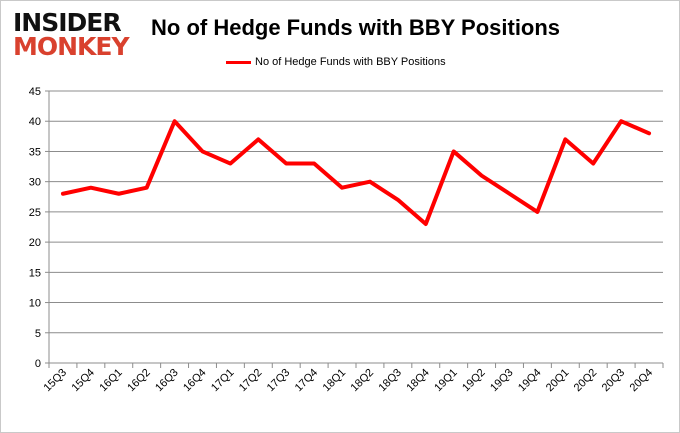  What do you see at coordinates (363, 381) in the screenshot?
I see `x-tick-label: 18Q2` at bounding box center [363, 381].